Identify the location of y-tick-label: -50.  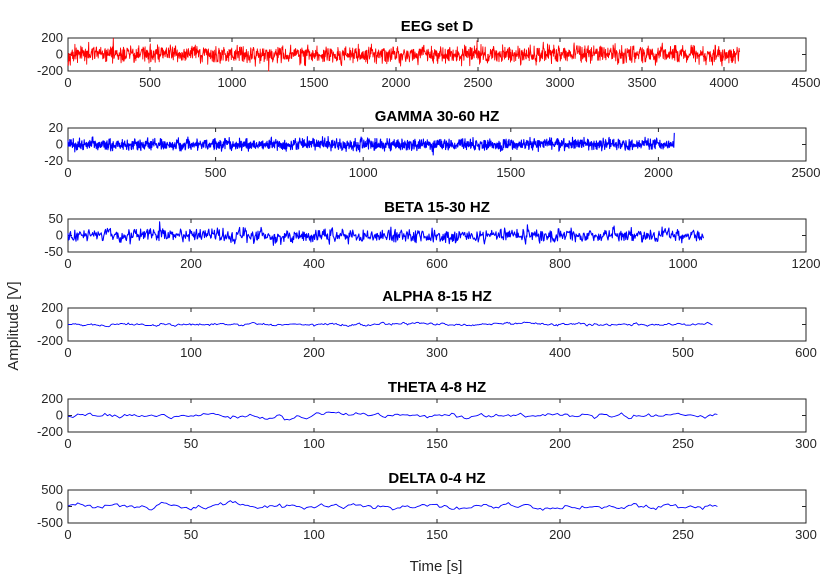
(53, 251).